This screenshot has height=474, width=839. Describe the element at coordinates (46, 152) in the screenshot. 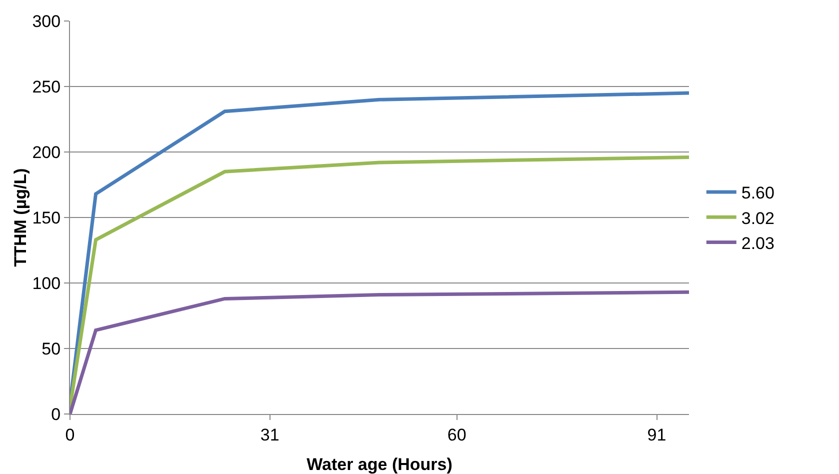

I see `y-tick-label: 200` at that location.